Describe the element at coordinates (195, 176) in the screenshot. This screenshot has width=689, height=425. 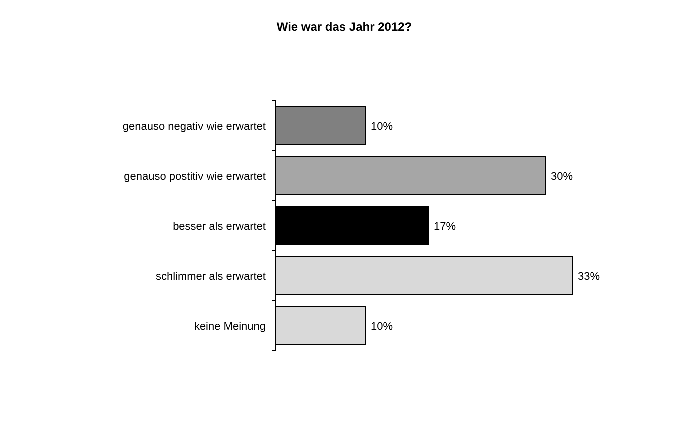
I see `y-tick-label: genauso postitiv wie erwartet` at that location.